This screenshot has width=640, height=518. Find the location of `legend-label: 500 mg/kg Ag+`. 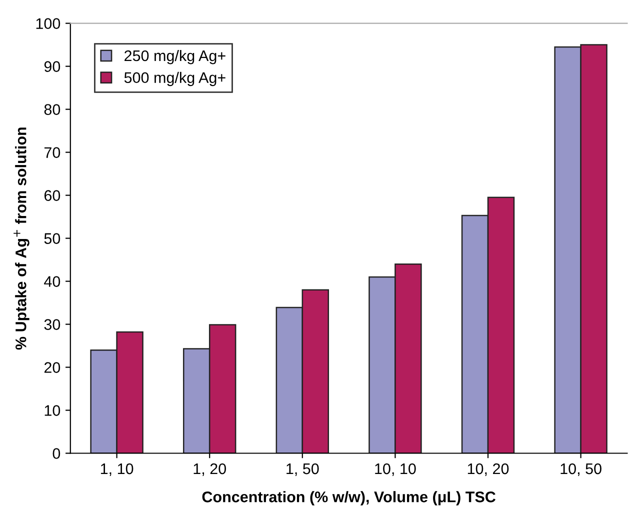

legend-label: 500 mg/kg Ag+ is located at coordinates (175, 79).